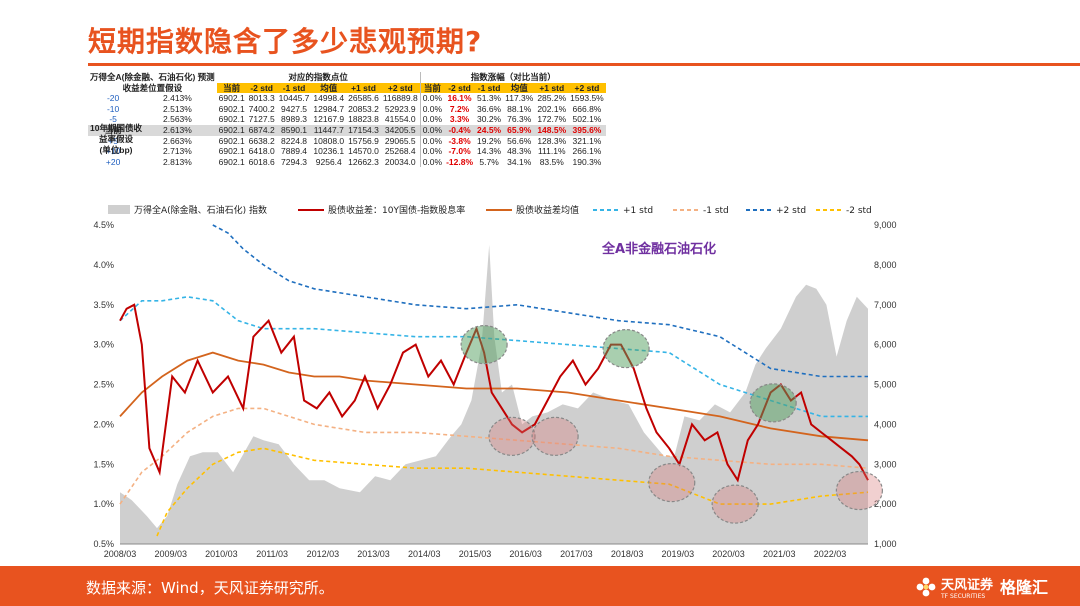  What do you see at coordinates (120, 554) in the screenshot?
I see `x-tick-label: 2008/03` at bounding box center [120, 554].